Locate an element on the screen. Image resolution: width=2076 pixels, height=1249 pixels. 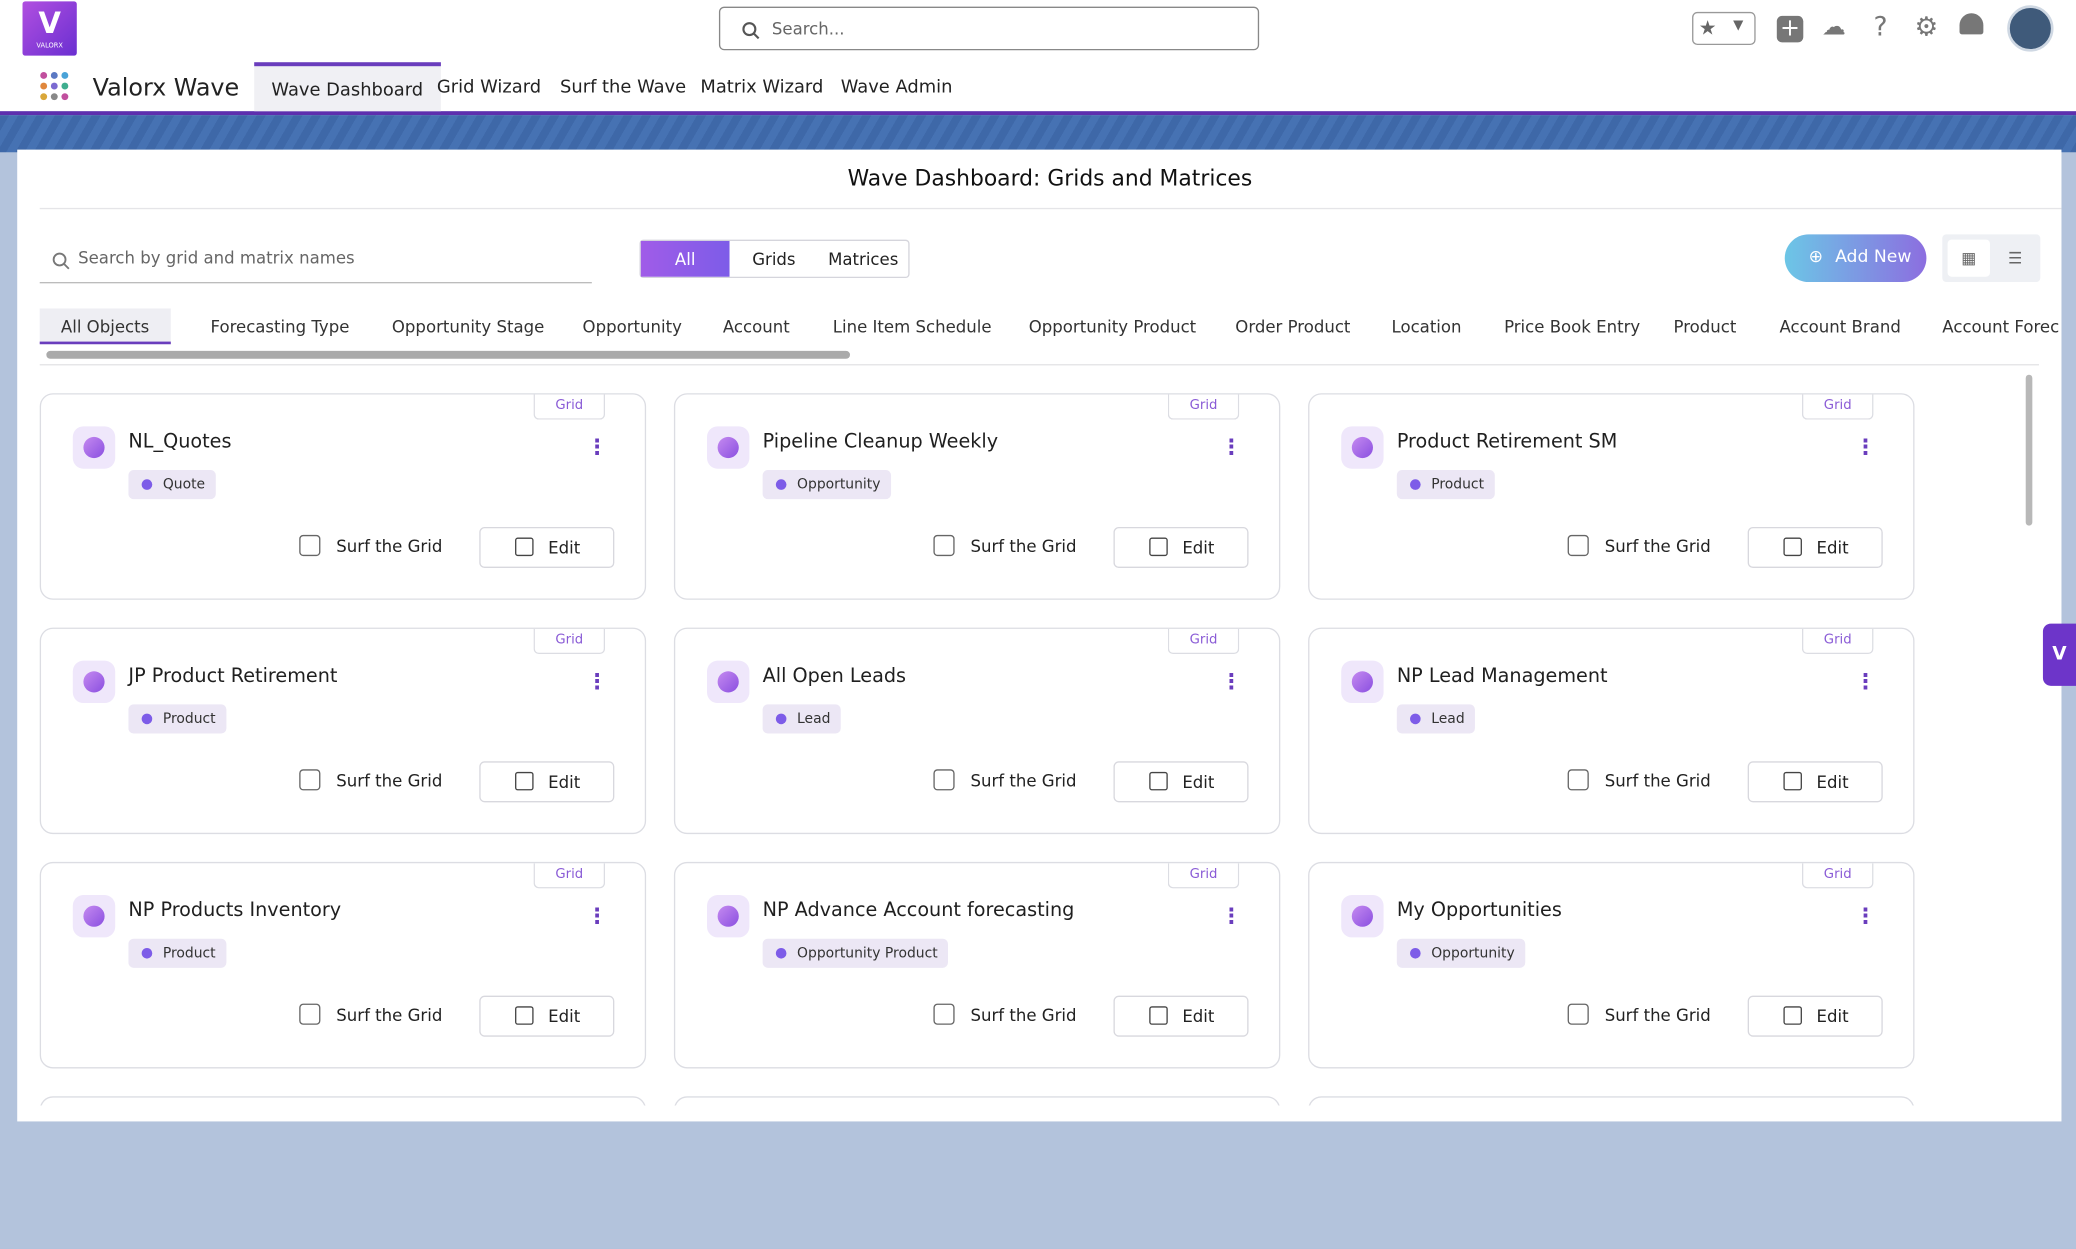
nav-tab: Wave Dashboard is located at coordinates (347, 87).